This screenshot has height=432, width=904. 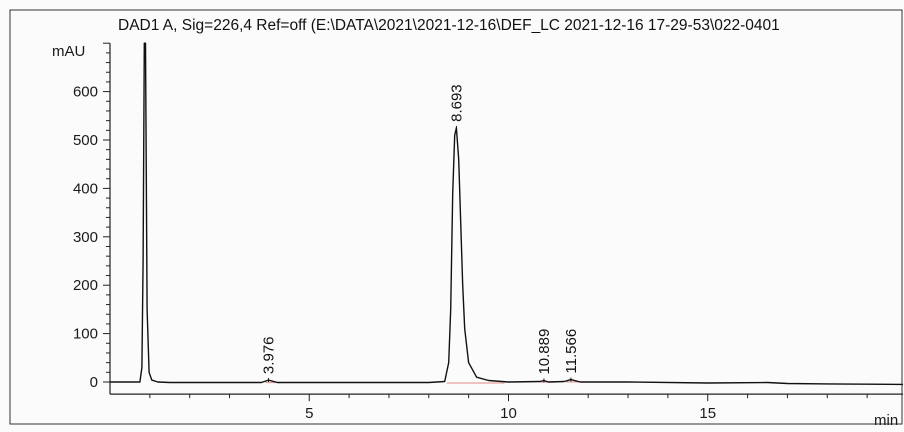 I want to click on y-axis-unit-label: mAU, so click(x=68, y=51).